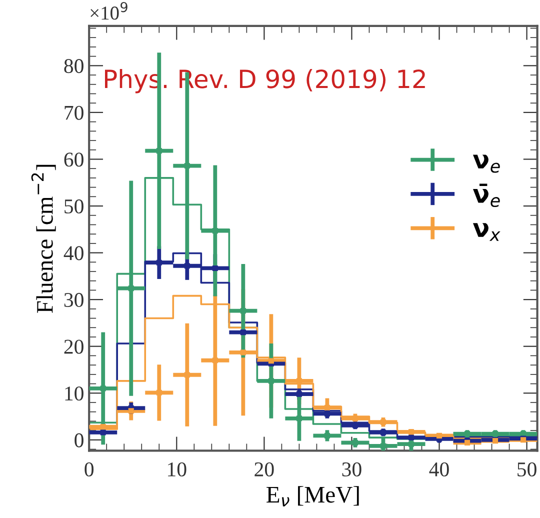 The image size is (540, 518). What do you see at coordinates (352, 469) in the screenshot?
I see `x-tick-label: 30` at bounding box center [352, 469].